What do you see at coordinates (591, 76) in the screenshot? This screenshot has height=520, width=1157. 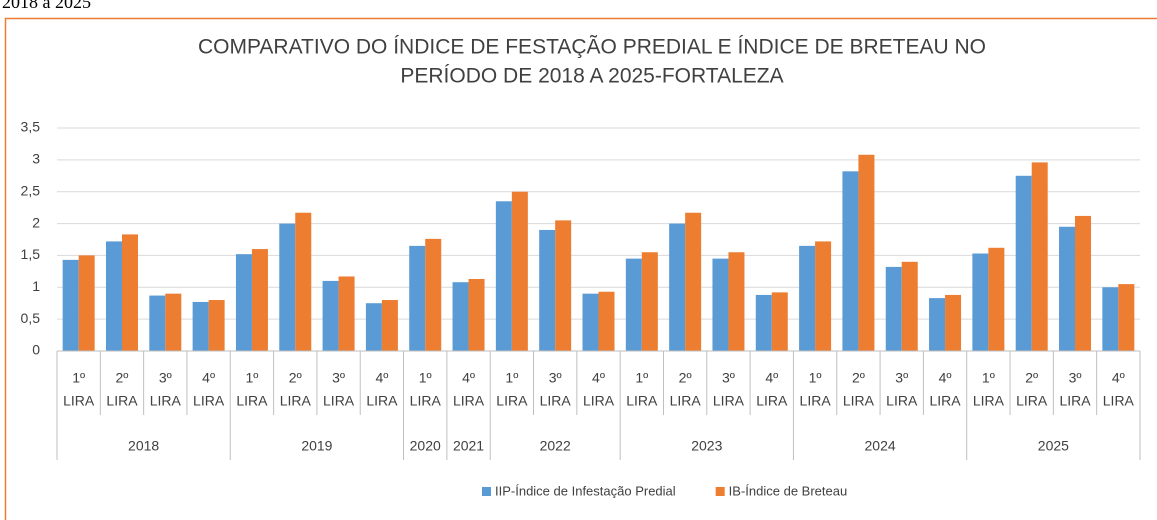 I see `chart-title: PERÍODO DE 2018 A 2025-FORTALEZA` at bounding box center [591, 76].